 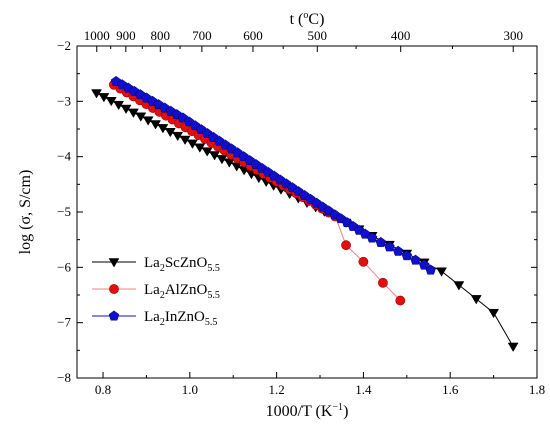 I want to click on top-tick-label: 900, so click(x=126, y=35).